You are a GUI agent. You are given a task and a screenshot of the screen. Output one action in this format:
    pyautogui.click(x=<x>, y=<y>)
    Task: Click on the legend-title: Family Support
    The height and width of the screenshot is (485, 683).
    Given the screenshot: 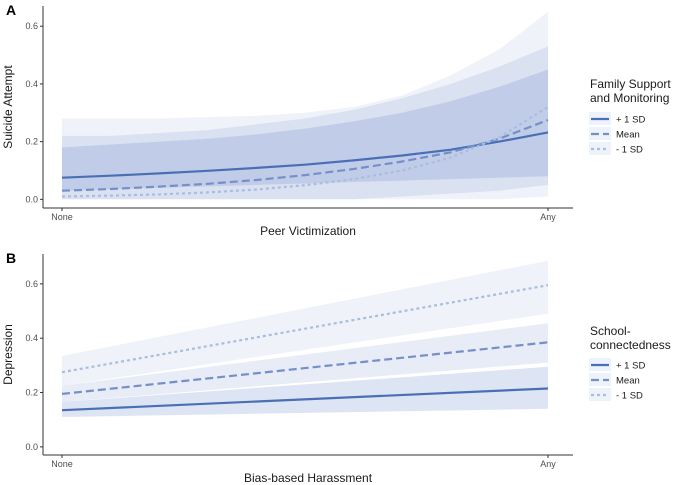 What is the action you would take?
    pyautogui.click(x=630, y=84)
    